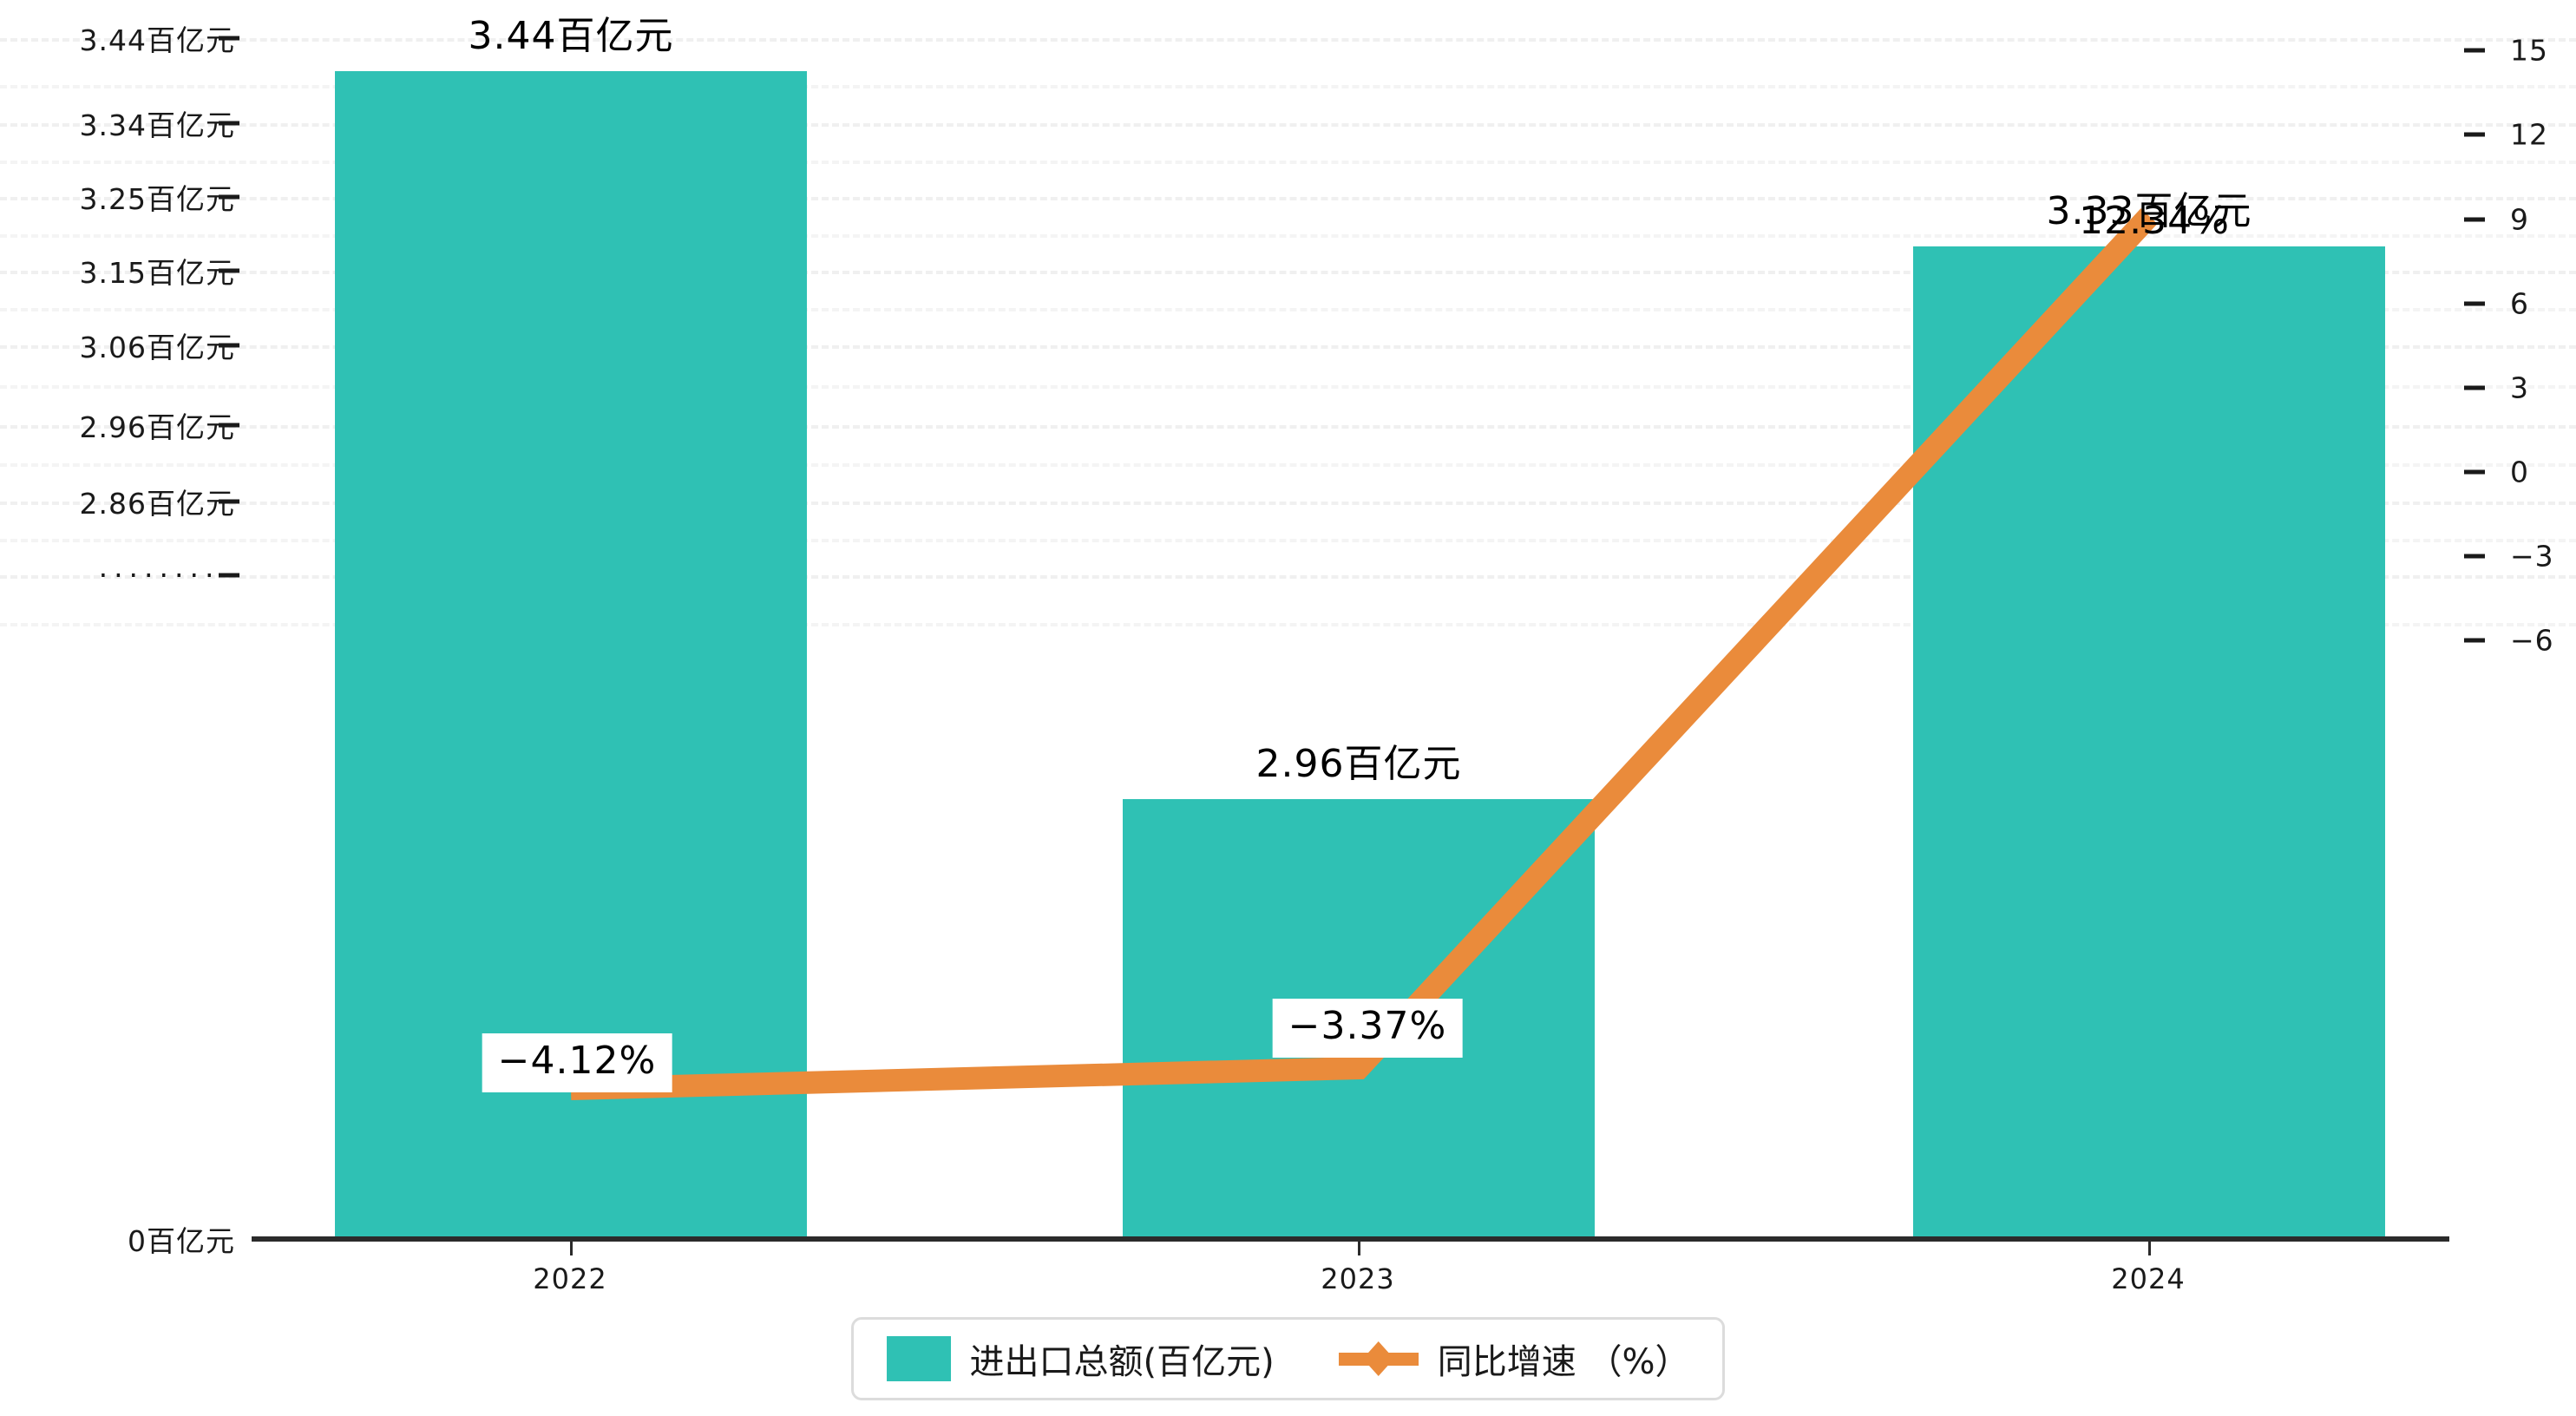 The image size is (2576, 1416). I want to click on left-y-axis-label-6: 2.86百亿元, so click(157, 504).